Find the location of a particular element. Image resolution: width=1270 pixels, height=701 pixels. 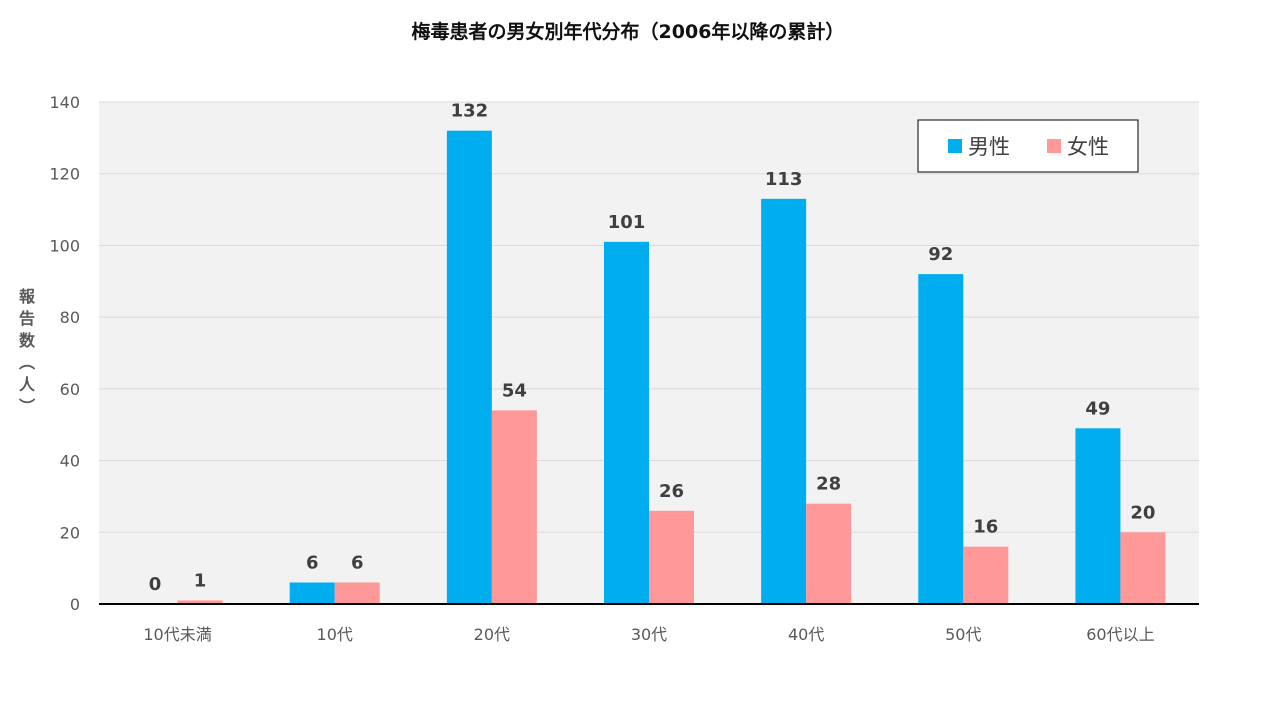

data-label: 101 is located at coordinates (627, 222).